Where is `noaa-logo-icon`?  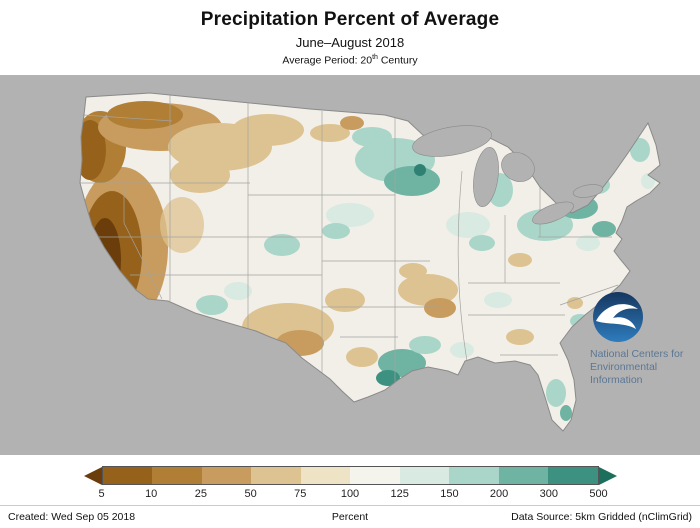
noaa-logo-icon is located at coordinates (618, 317).